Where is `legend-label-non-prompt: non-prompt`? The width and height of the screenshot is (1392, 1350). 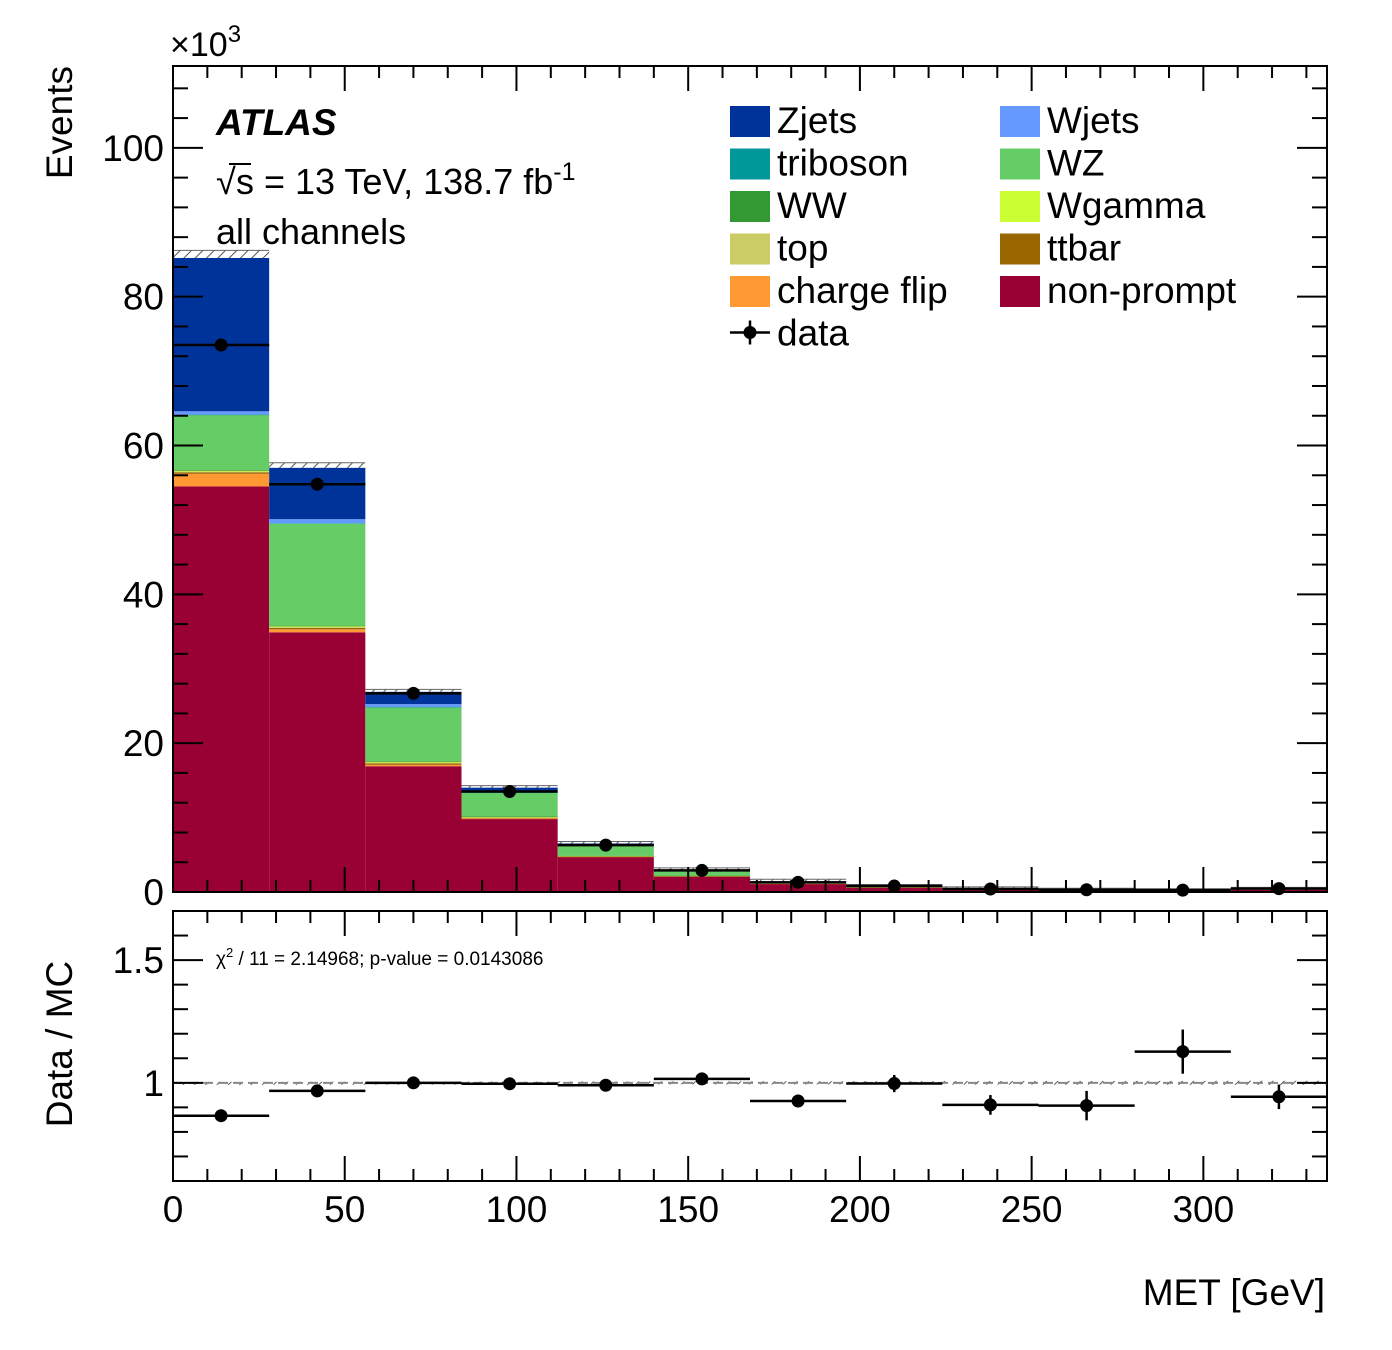
legend-label-non-prompt: non-prompt is located at coordinates (1142, 290).